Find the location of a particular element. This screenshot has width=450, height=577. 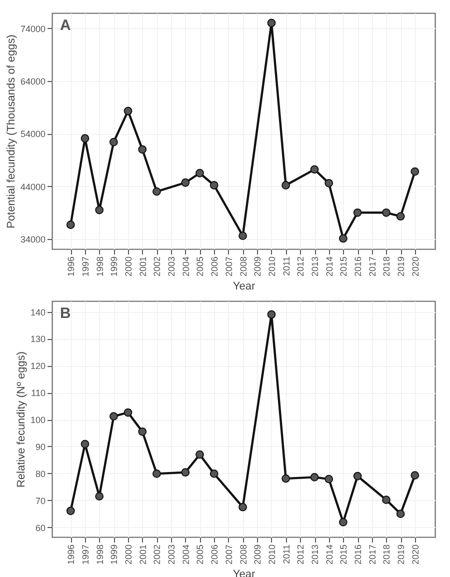

y-tick-label: 64000 is located at coordinates (33, 81).